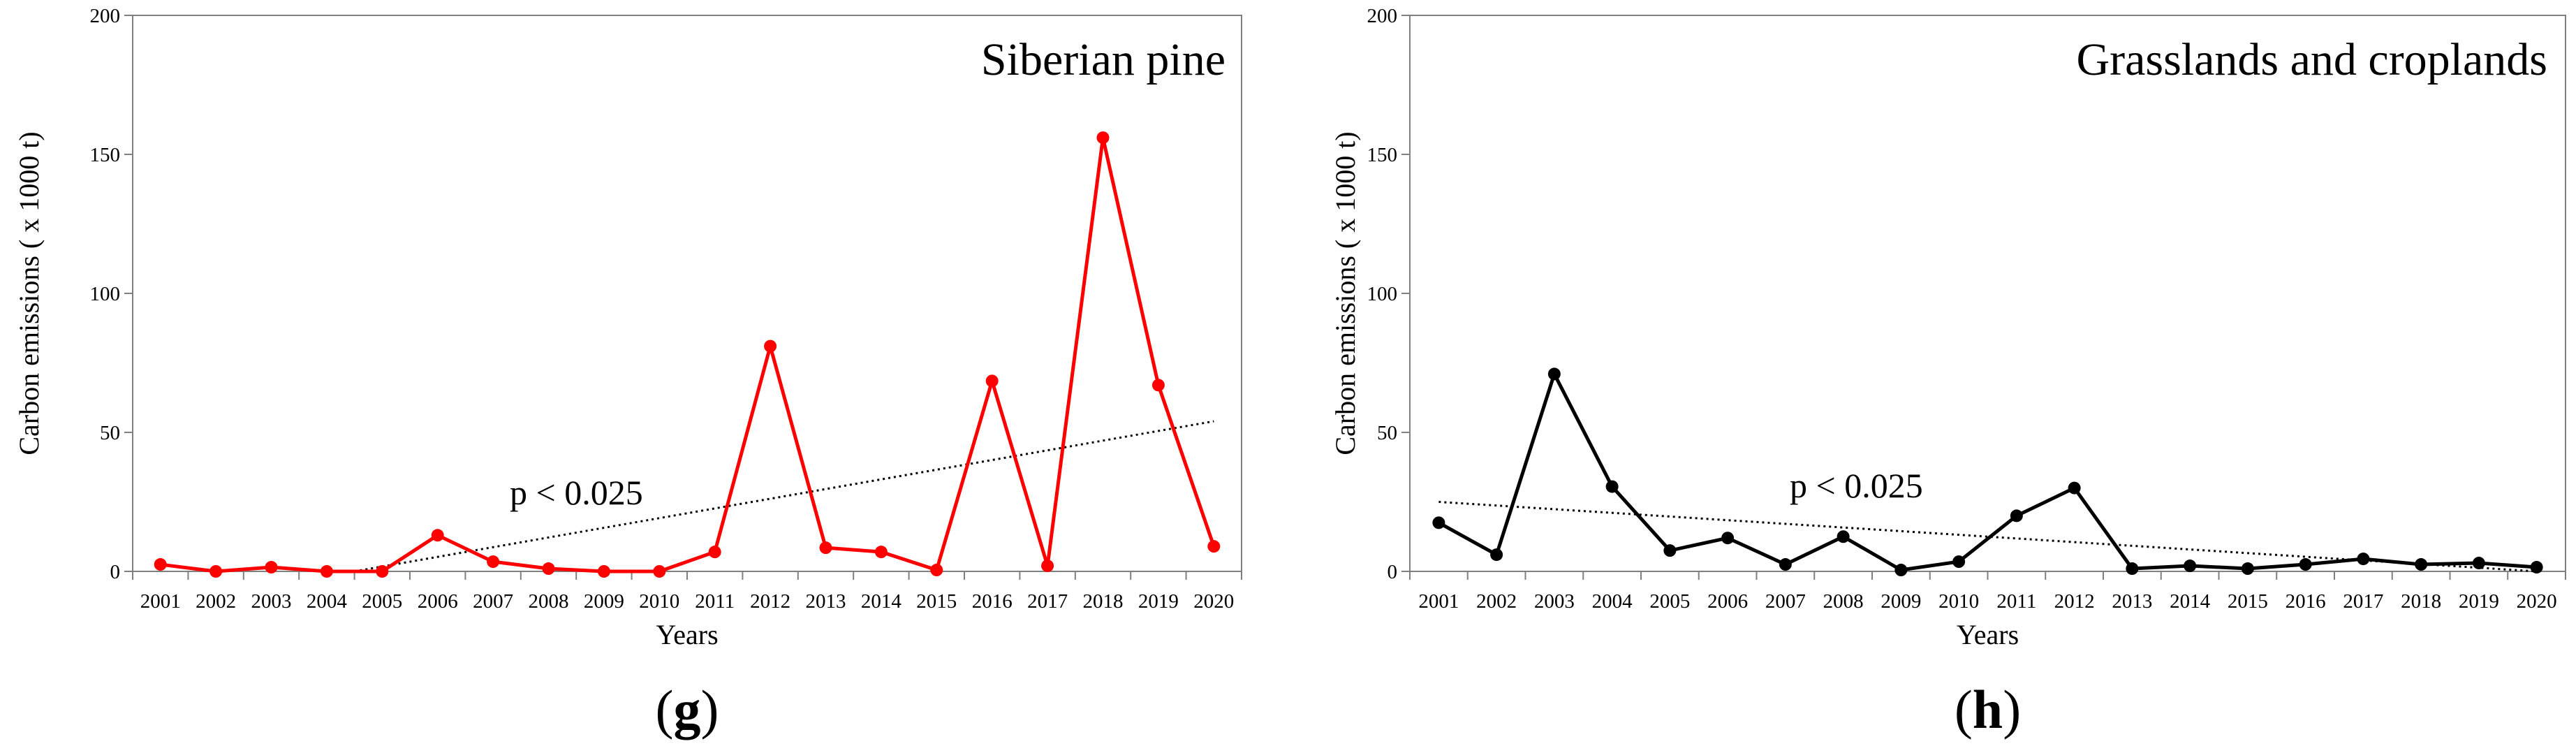 The image size is (2576, 753). Describe the element at coordinates (382, 601) in the screenshot. I see `x-tick-label: 2005` at that location.